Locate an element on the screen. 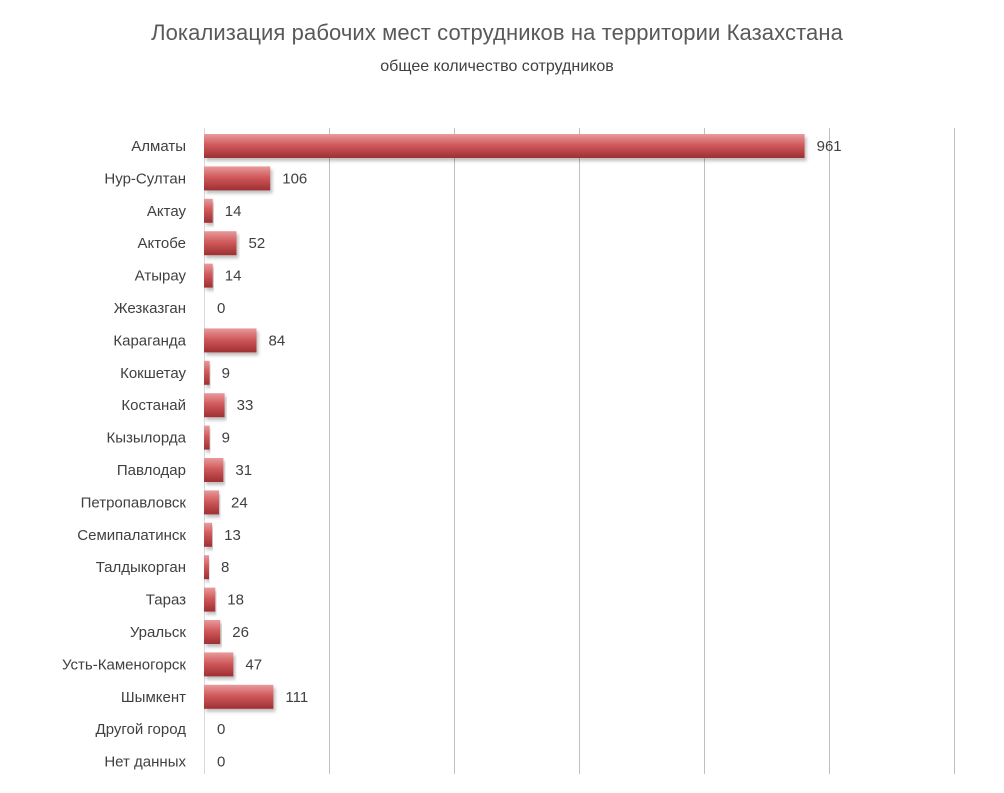 The image size is (1004, 793). category-label: Кокшетау is located at coordinates (153, 373).